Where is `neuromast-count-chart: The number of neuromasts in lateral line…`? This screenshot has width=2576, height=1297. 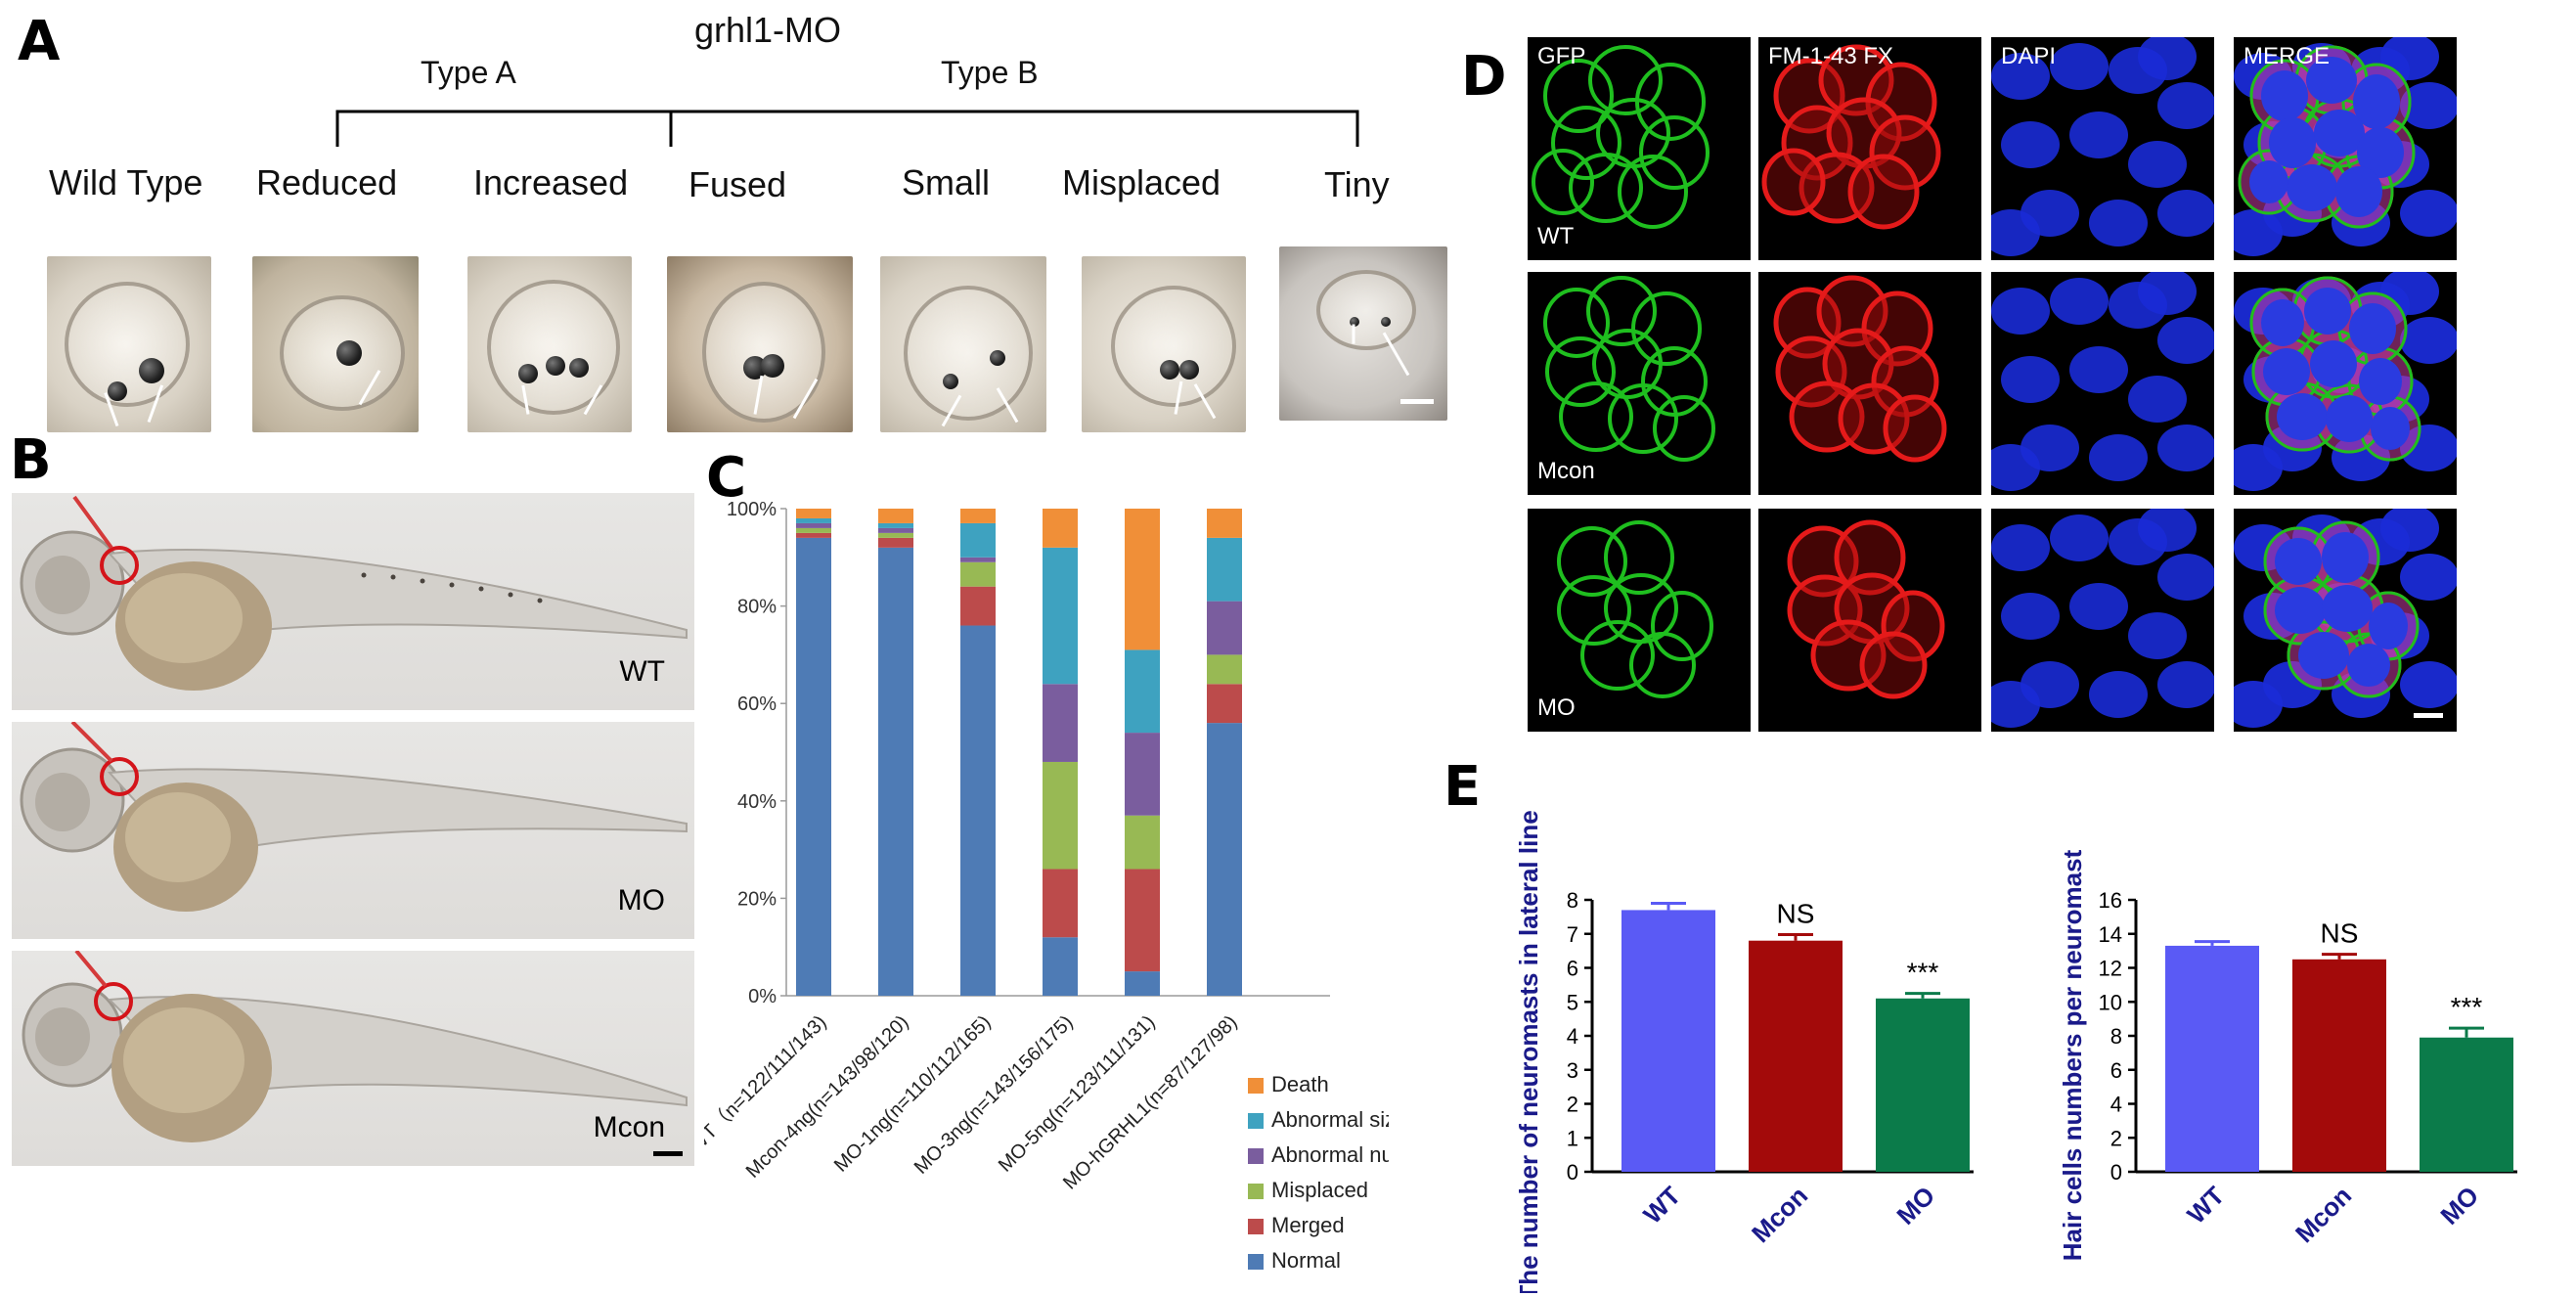 neuromast-count-chart: The number of neuromasts in lateral line… is located at coordinates (1744, 1051).